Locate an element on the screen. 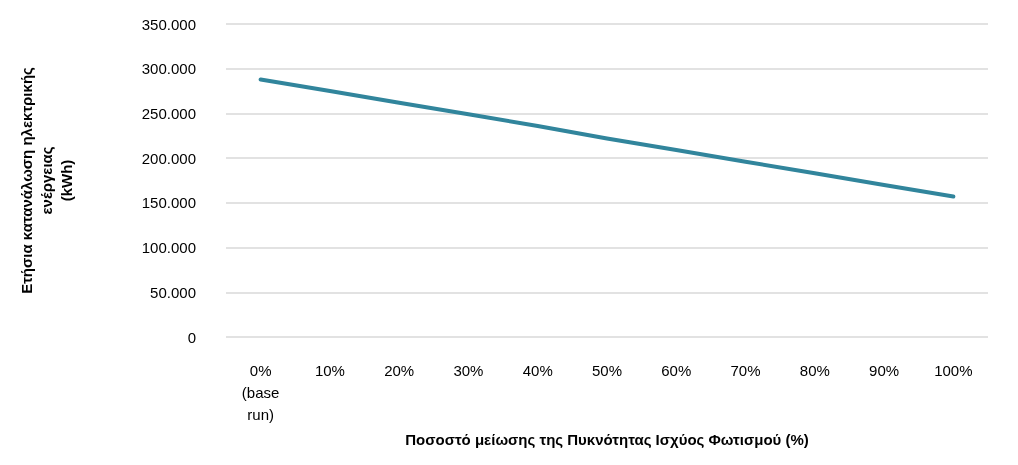 This screenshot has width=1018, height=465. y-tick-label: 100.000 is located at coordinates (168, 248).